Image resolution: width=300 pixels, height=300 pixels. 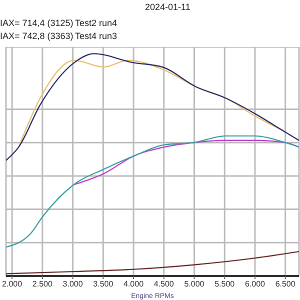 What do you see at coordinates (12, 284) in the screenshot?
I see `x-tick-label: 2.000` at bounding box center [12, 284].